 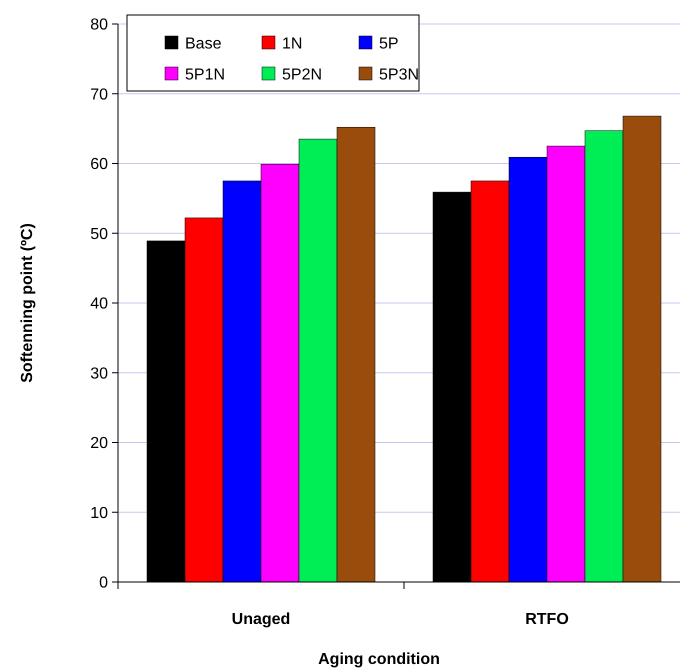 I want to click on y-tick-label: 40, so click(x=99, y=304).